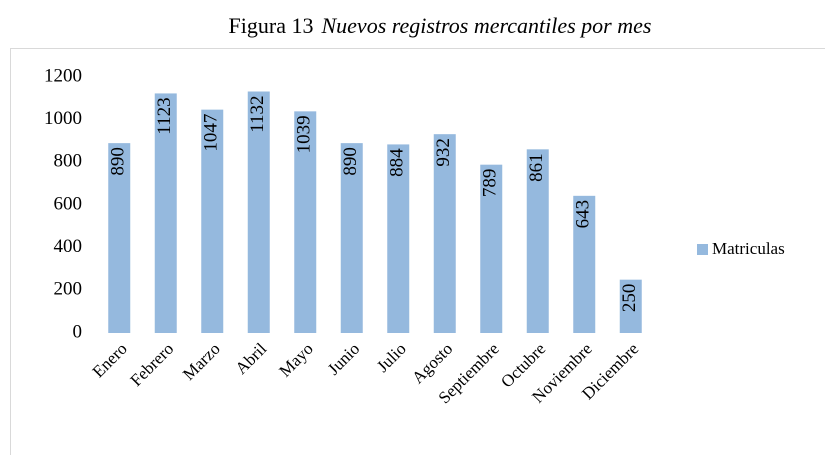 This screenshot has height=455, width=825. What do you see at coordinates (485, 25) in the screenshot?
I see `title-text: Nuevos registros mercantiles por mes` at bounding box center [485, 25].